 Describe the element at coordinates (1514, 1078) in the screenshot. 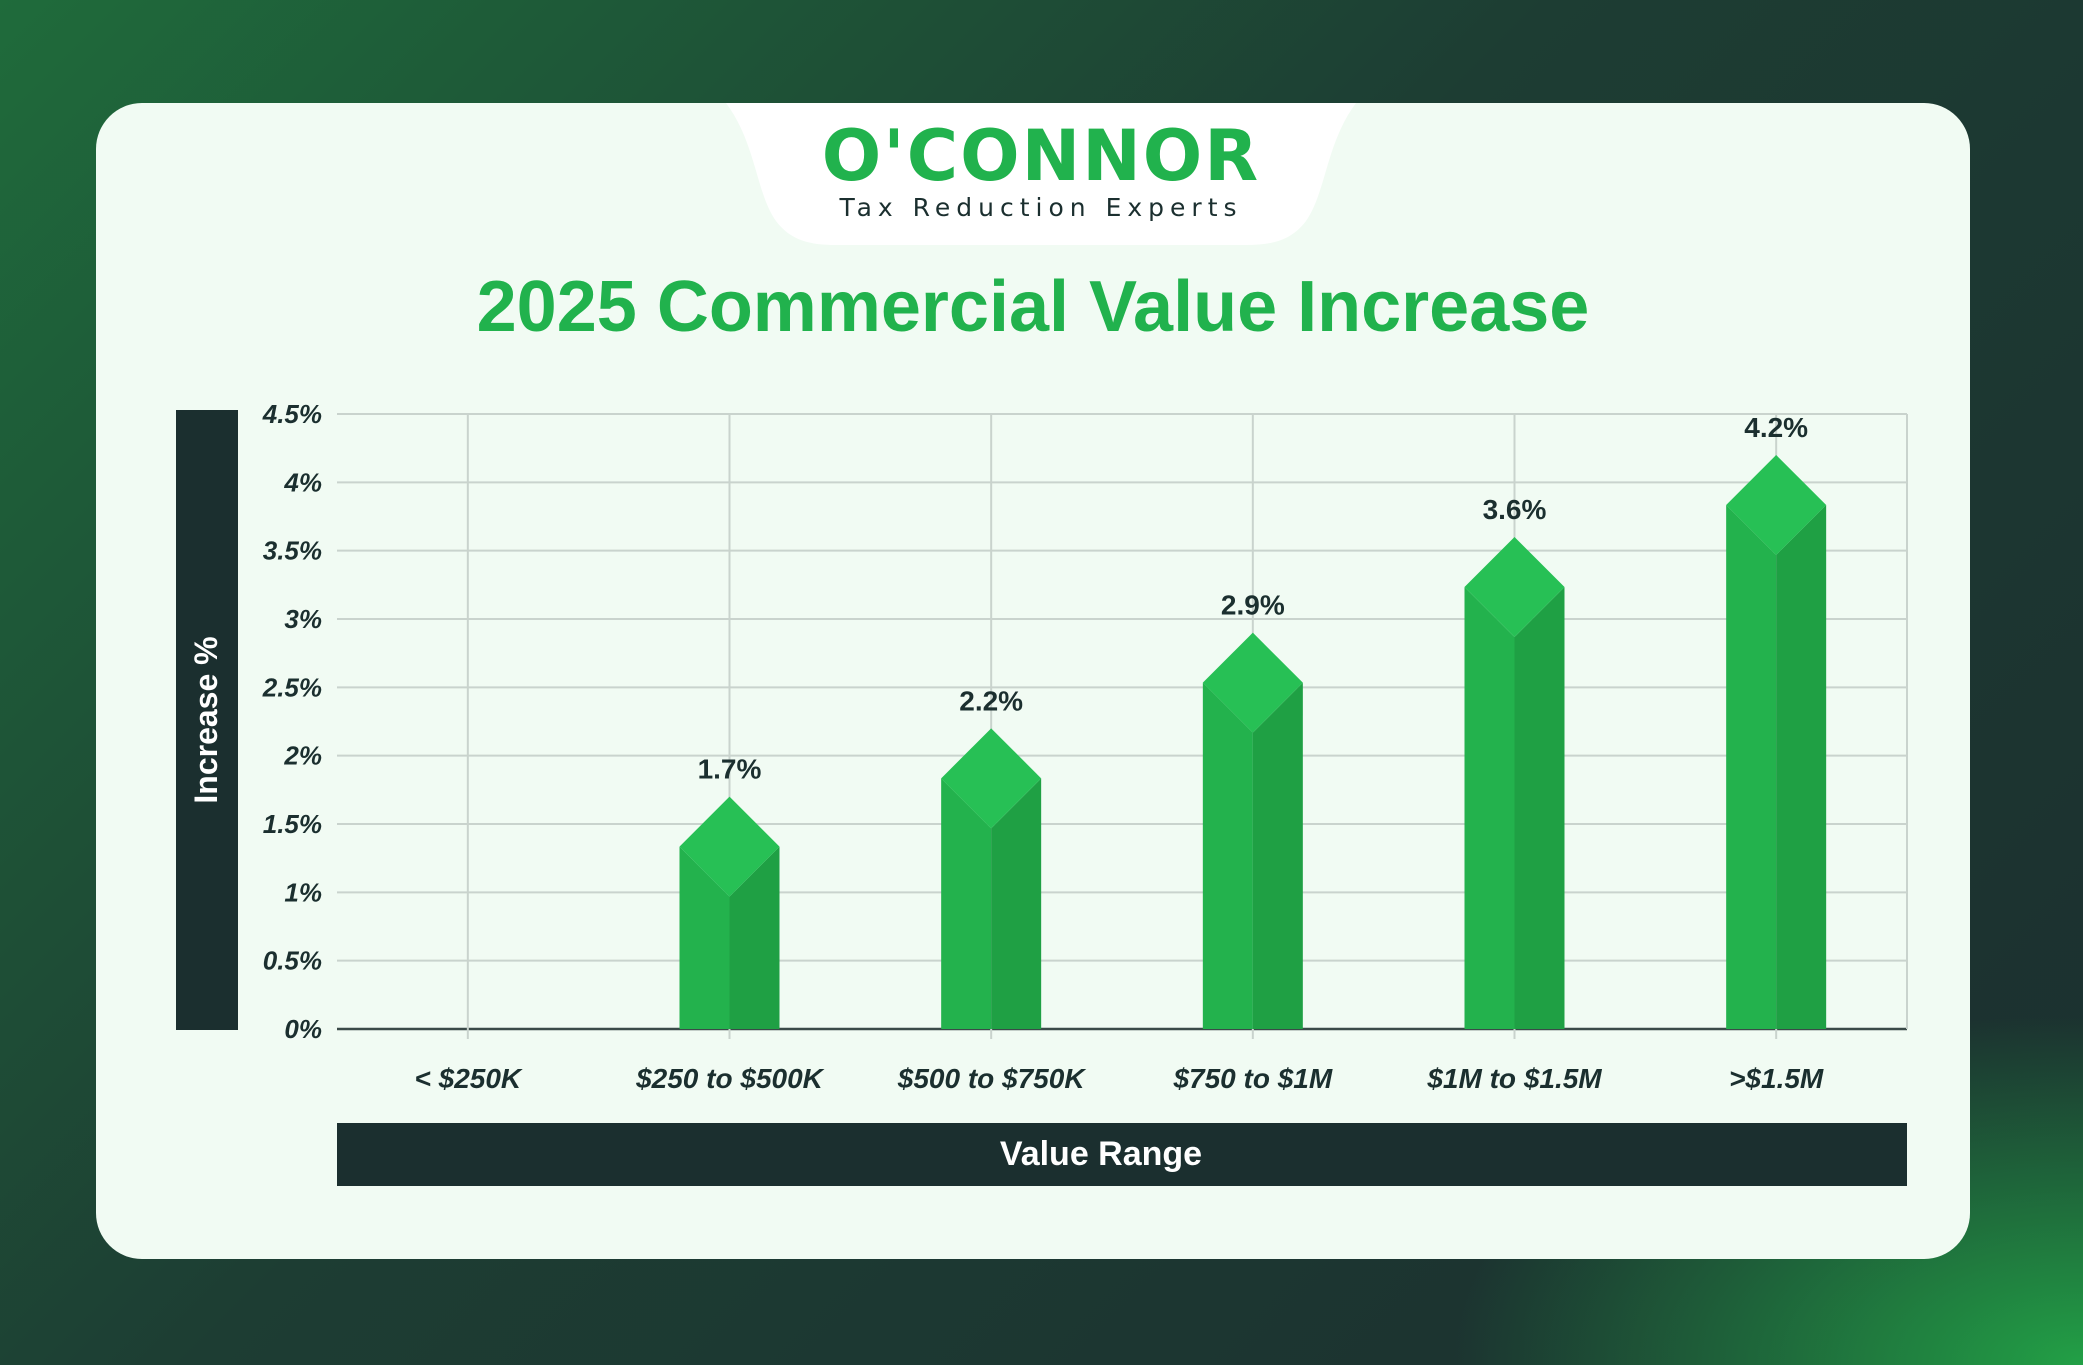

I see `x-tick-label: $1M to $1.5M` at that location.